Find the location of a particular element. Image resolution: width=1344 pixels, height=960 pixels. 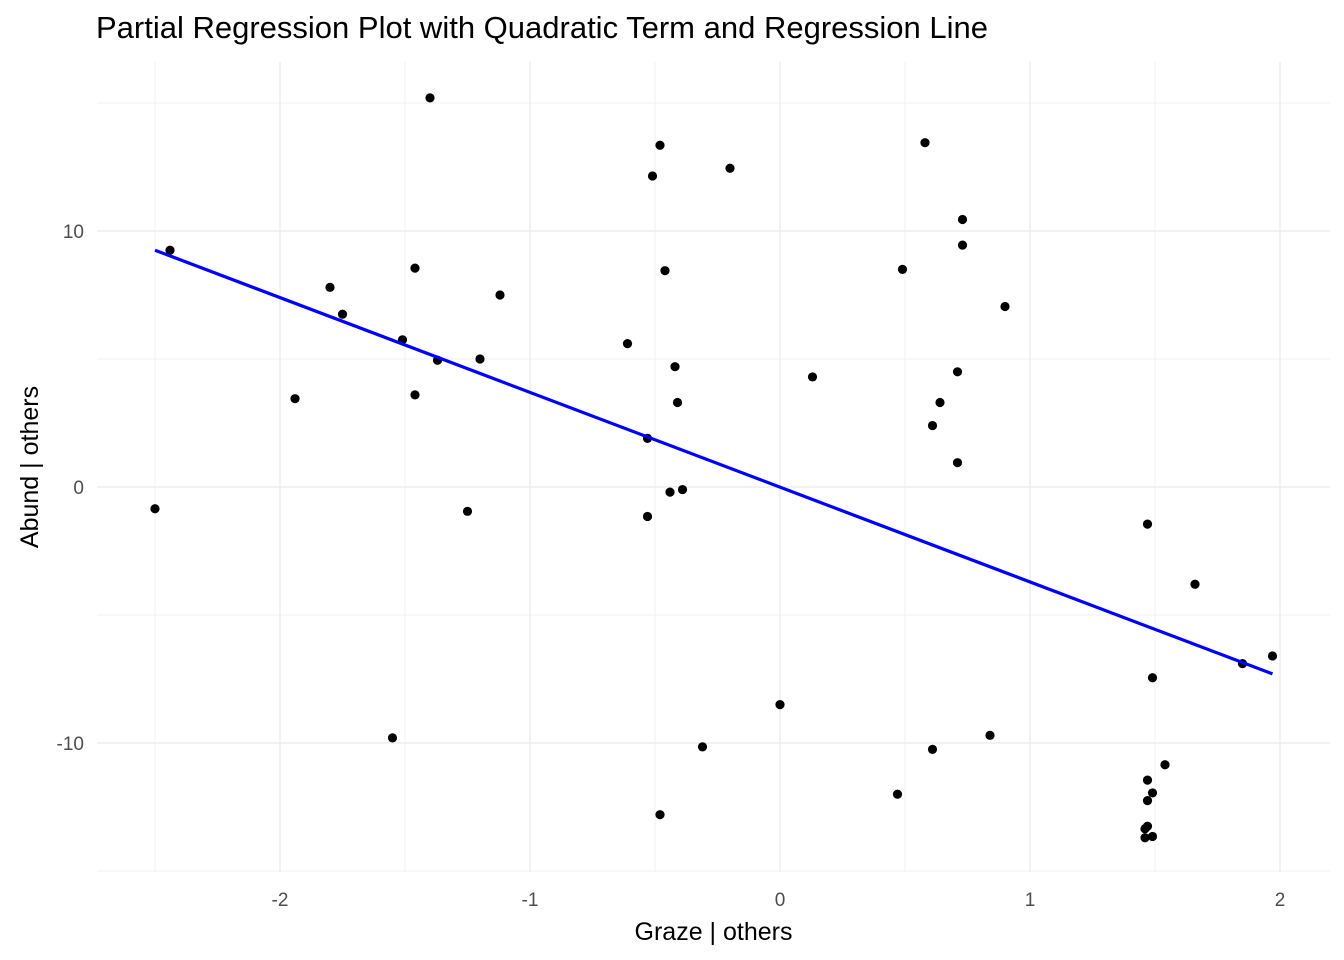

x-tick-label: 0 is located at coordinates (780, 900).